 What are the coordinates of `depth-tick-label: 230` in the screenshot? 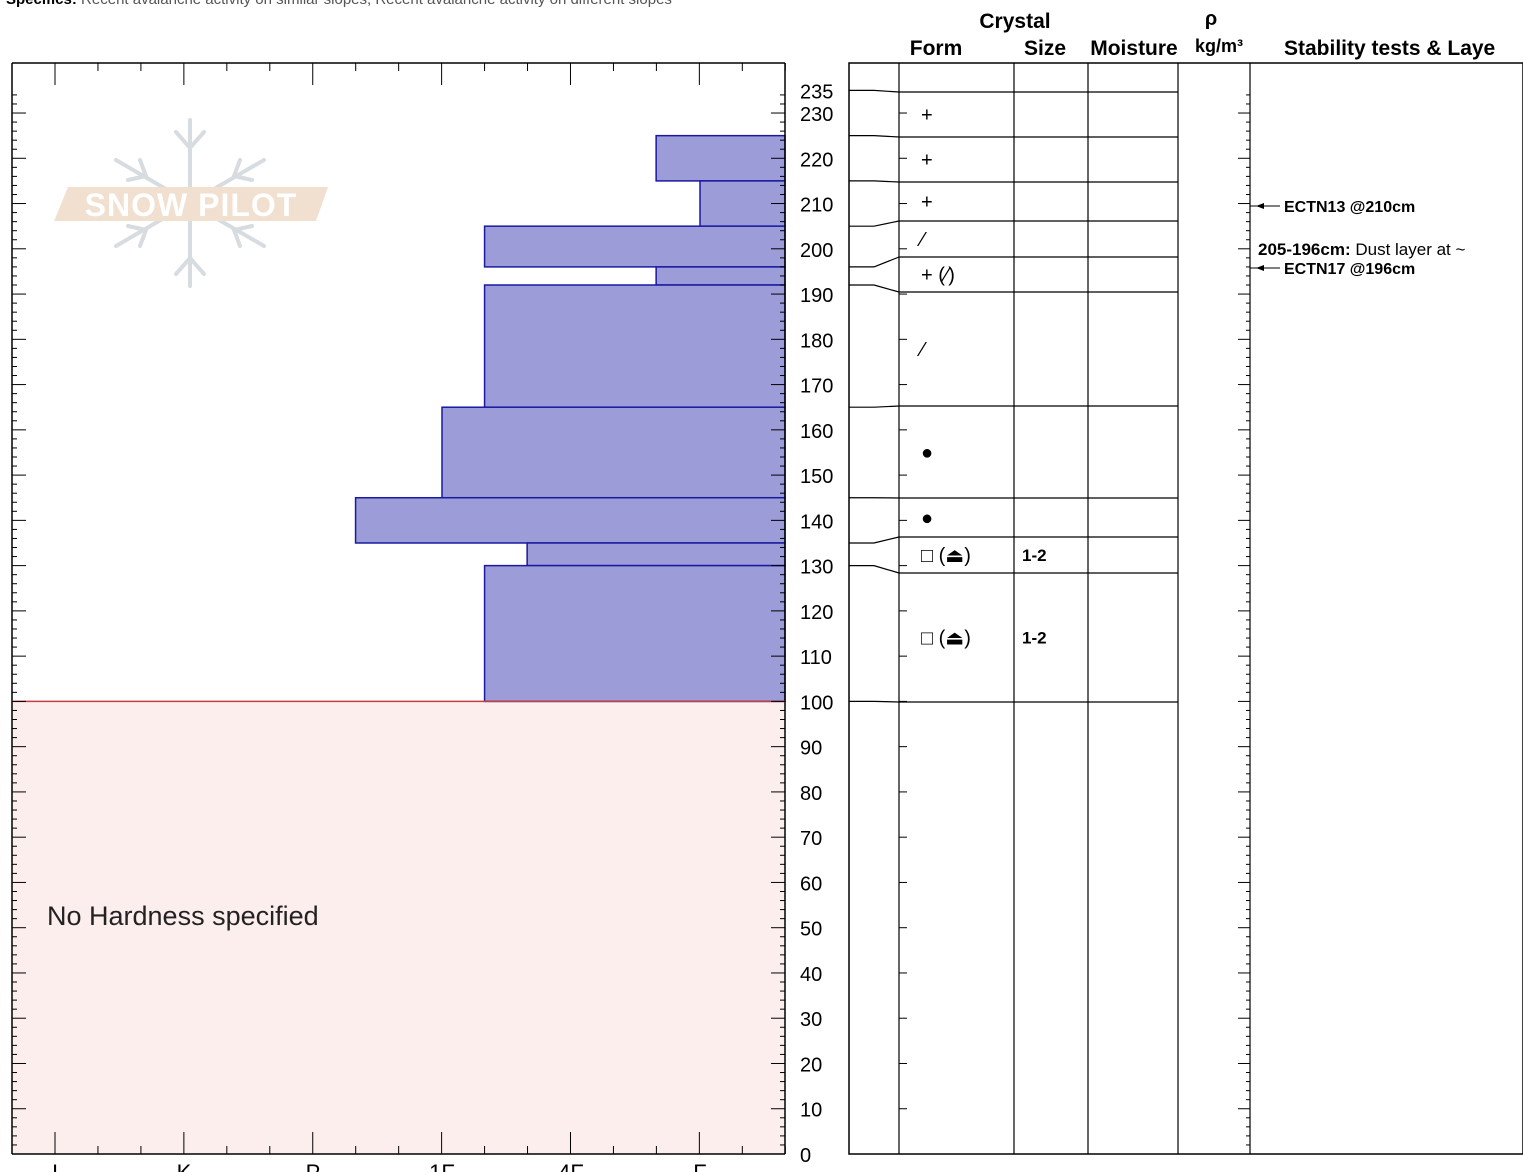 It's located at (816, 115).